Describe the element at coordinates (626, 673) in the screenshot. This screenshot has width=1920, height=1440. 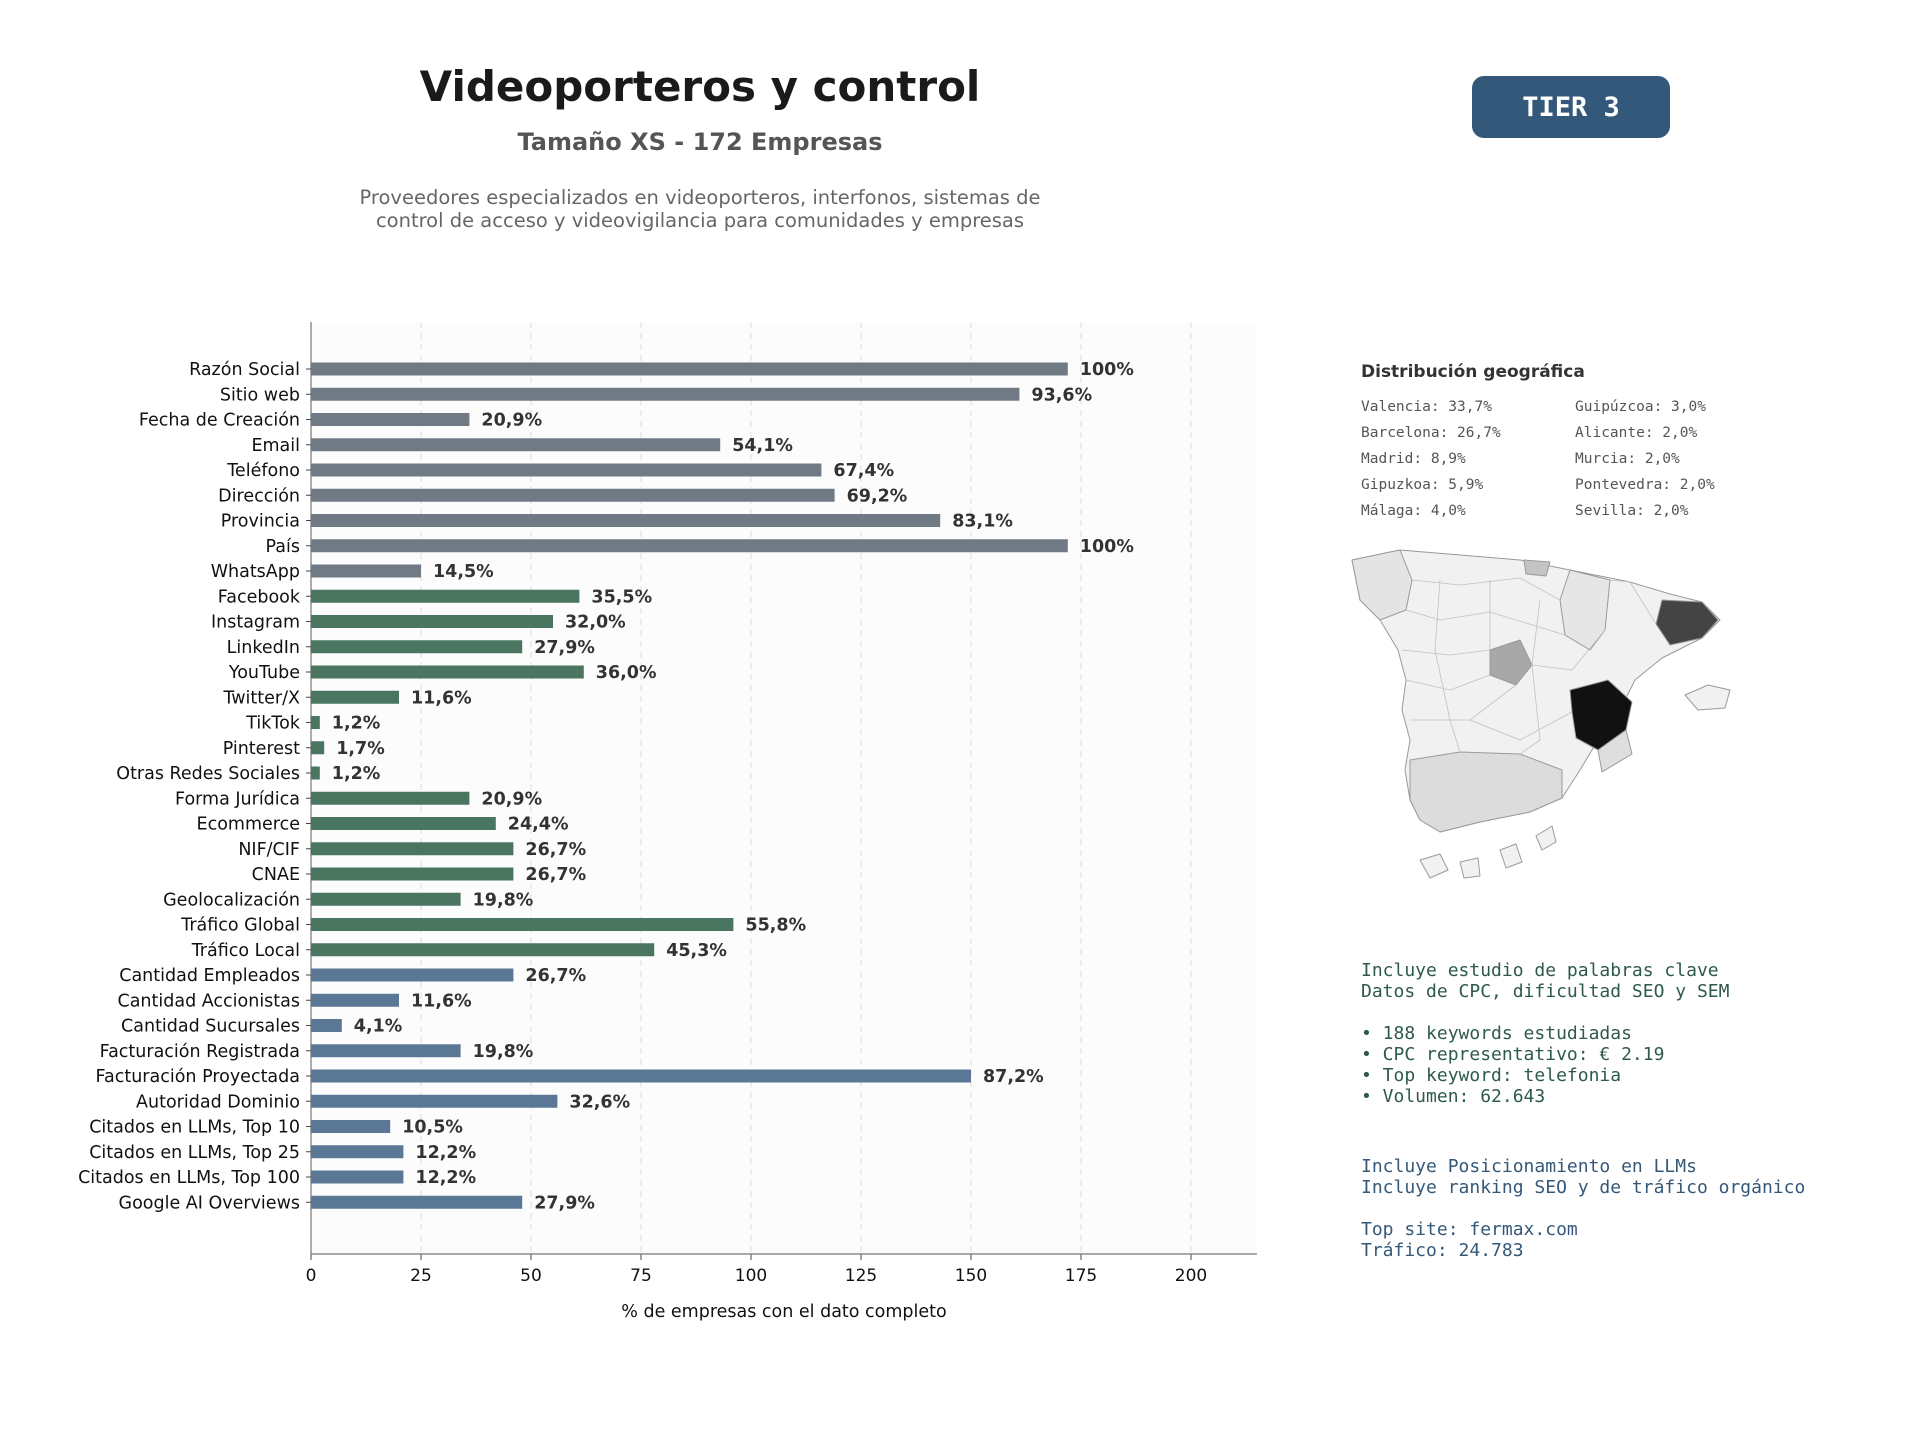
I see `data-label: 36,0%` at that location.